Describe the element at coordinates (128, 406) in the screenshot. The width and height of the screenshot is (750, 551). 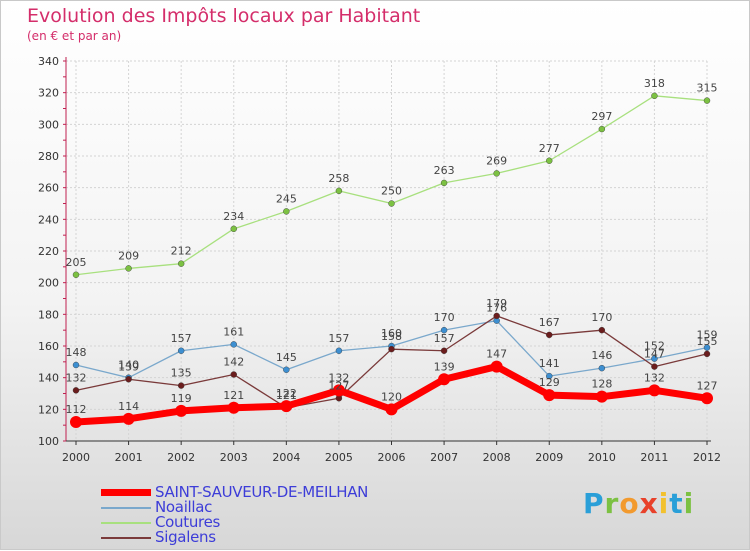
I see `data-label: 114` at that location.